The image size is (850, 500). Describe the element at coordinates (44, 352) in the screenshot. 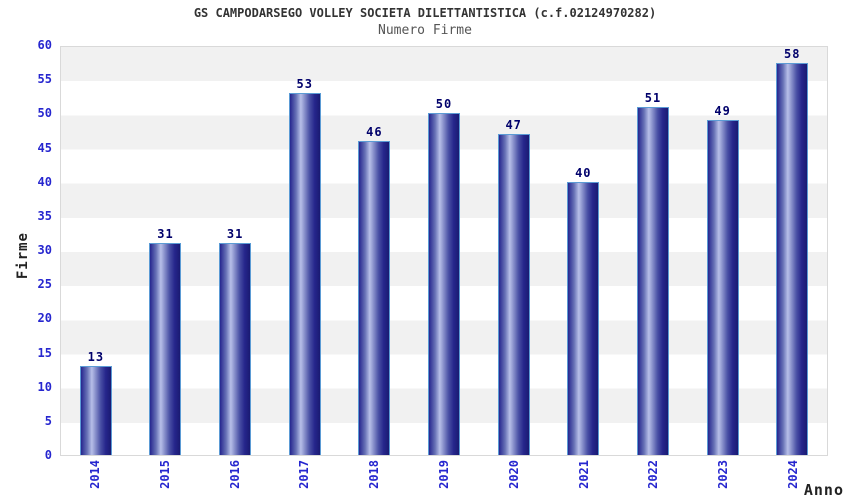

I see `y-tick-label: 15` at that location.